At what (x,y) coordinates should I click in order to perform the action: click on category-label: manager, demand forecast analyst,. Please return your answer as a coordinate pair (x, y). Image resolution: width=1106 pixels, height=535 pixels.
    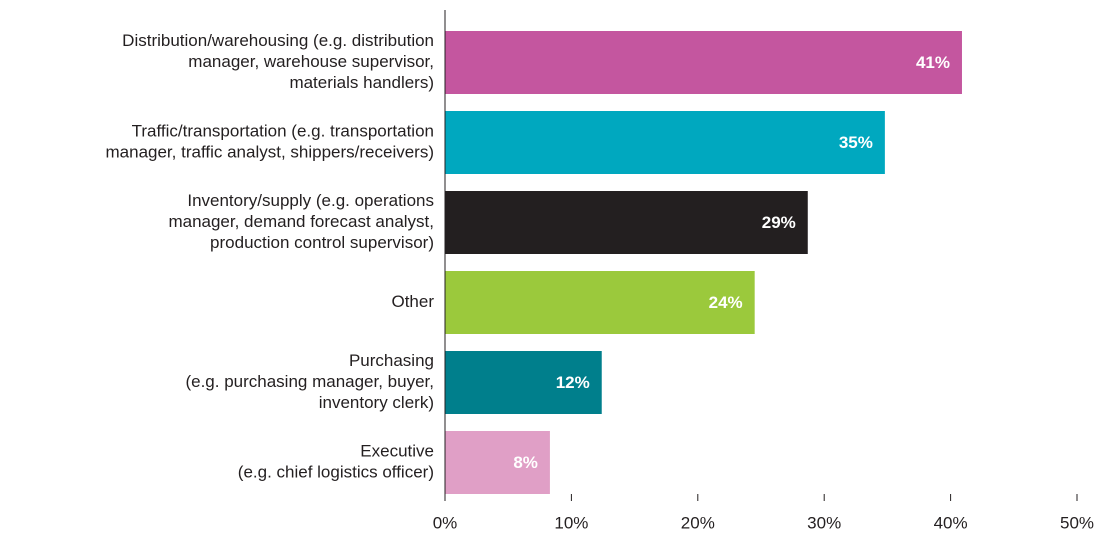
    Looking at the image, I should click on (301, 221).